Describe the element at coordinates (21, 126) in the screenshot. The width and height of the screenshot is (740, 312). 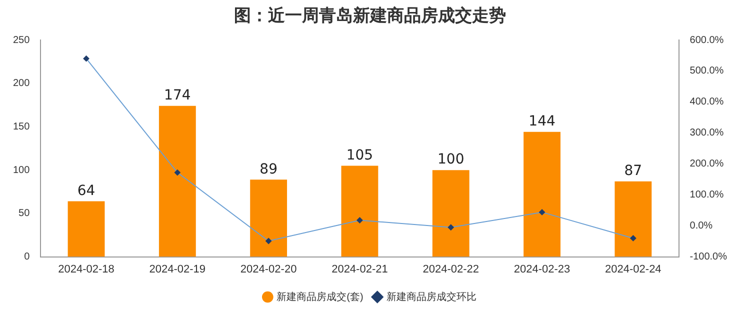
I see `y-tick-label: 150` at that location.